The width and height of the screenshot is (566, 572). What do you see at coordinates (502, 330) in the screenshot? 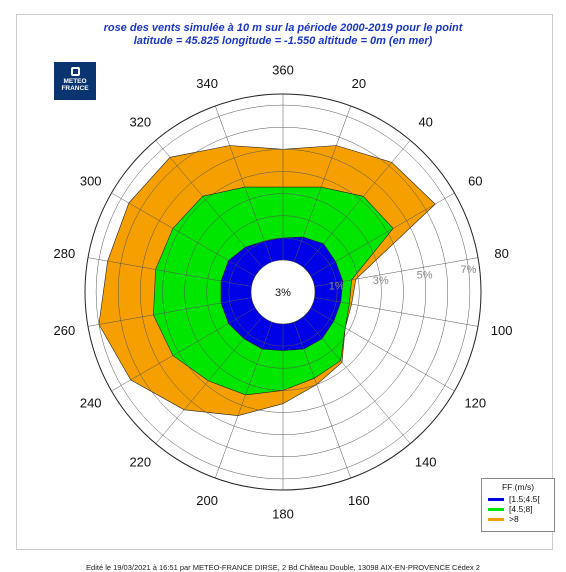
I see `direction-label: 100` at bounding box center [502, 330].